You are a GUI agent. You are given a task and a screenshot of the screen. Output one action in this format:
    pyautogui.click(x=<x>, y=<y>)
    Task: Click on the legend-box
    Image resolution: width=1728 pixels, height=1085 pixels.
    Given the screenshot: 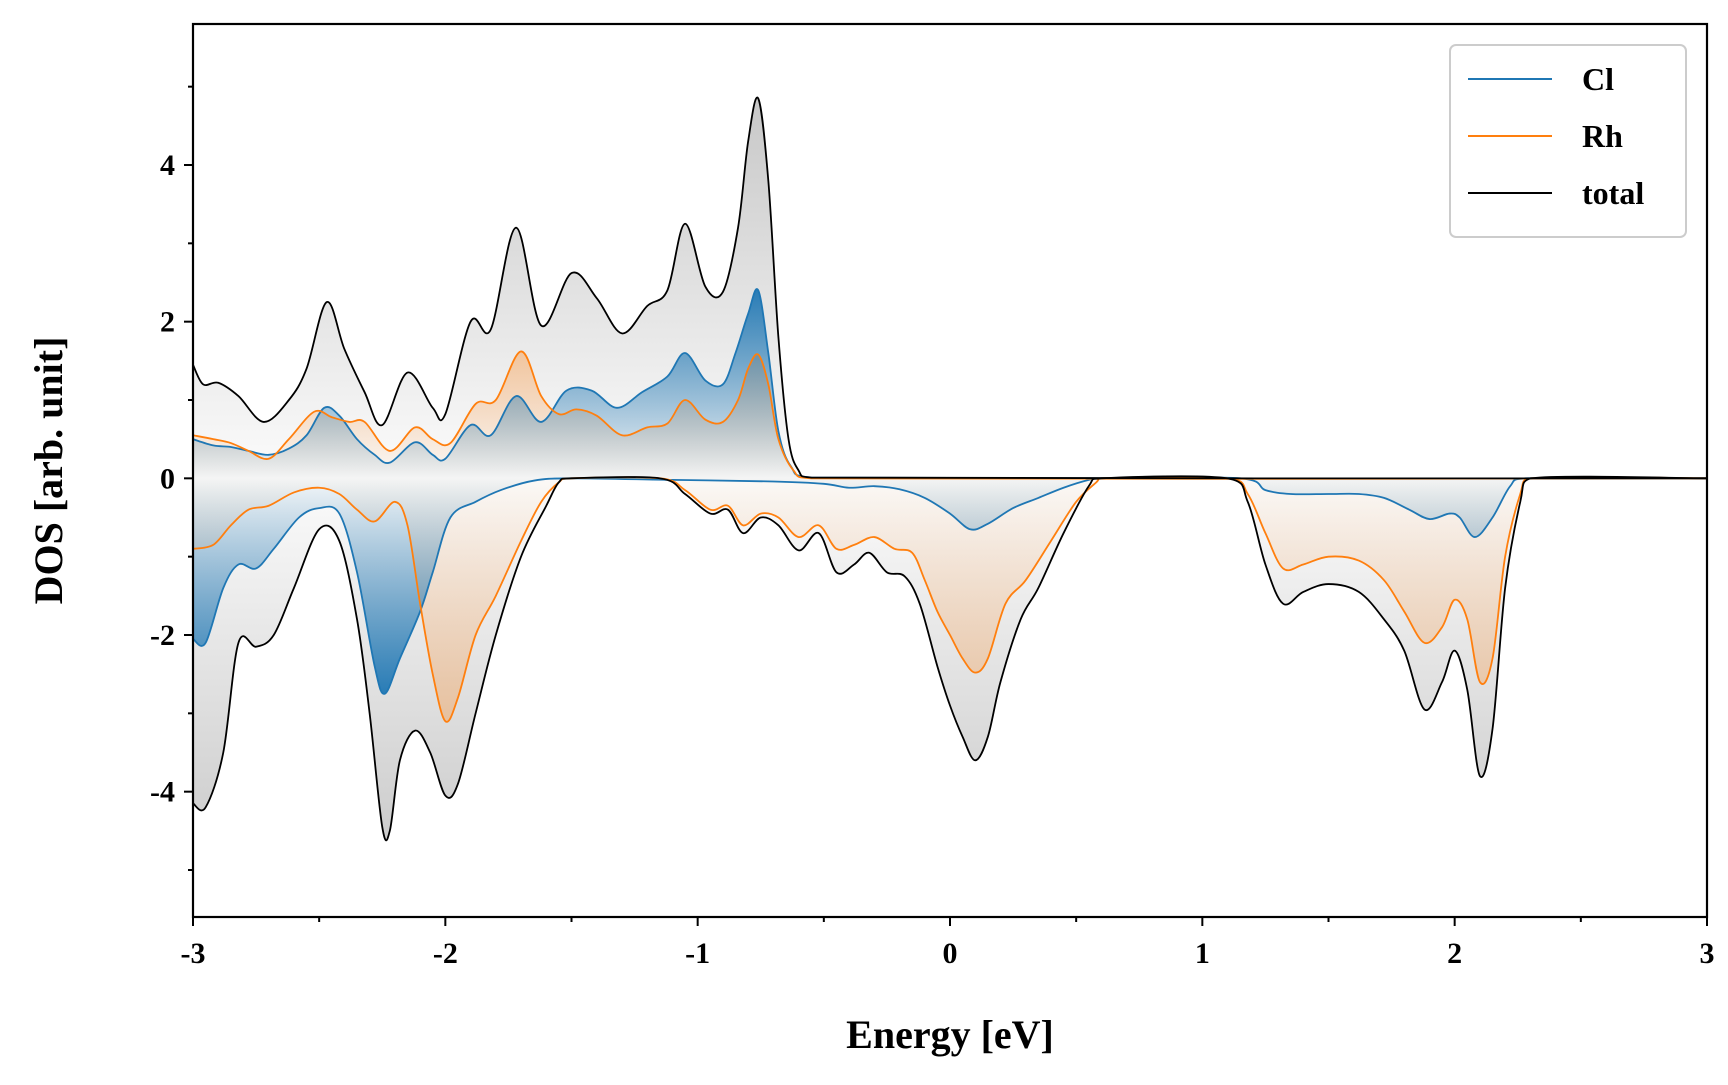 What is the action you would take?
    pyautogui.click(x=1568, y=141)
    